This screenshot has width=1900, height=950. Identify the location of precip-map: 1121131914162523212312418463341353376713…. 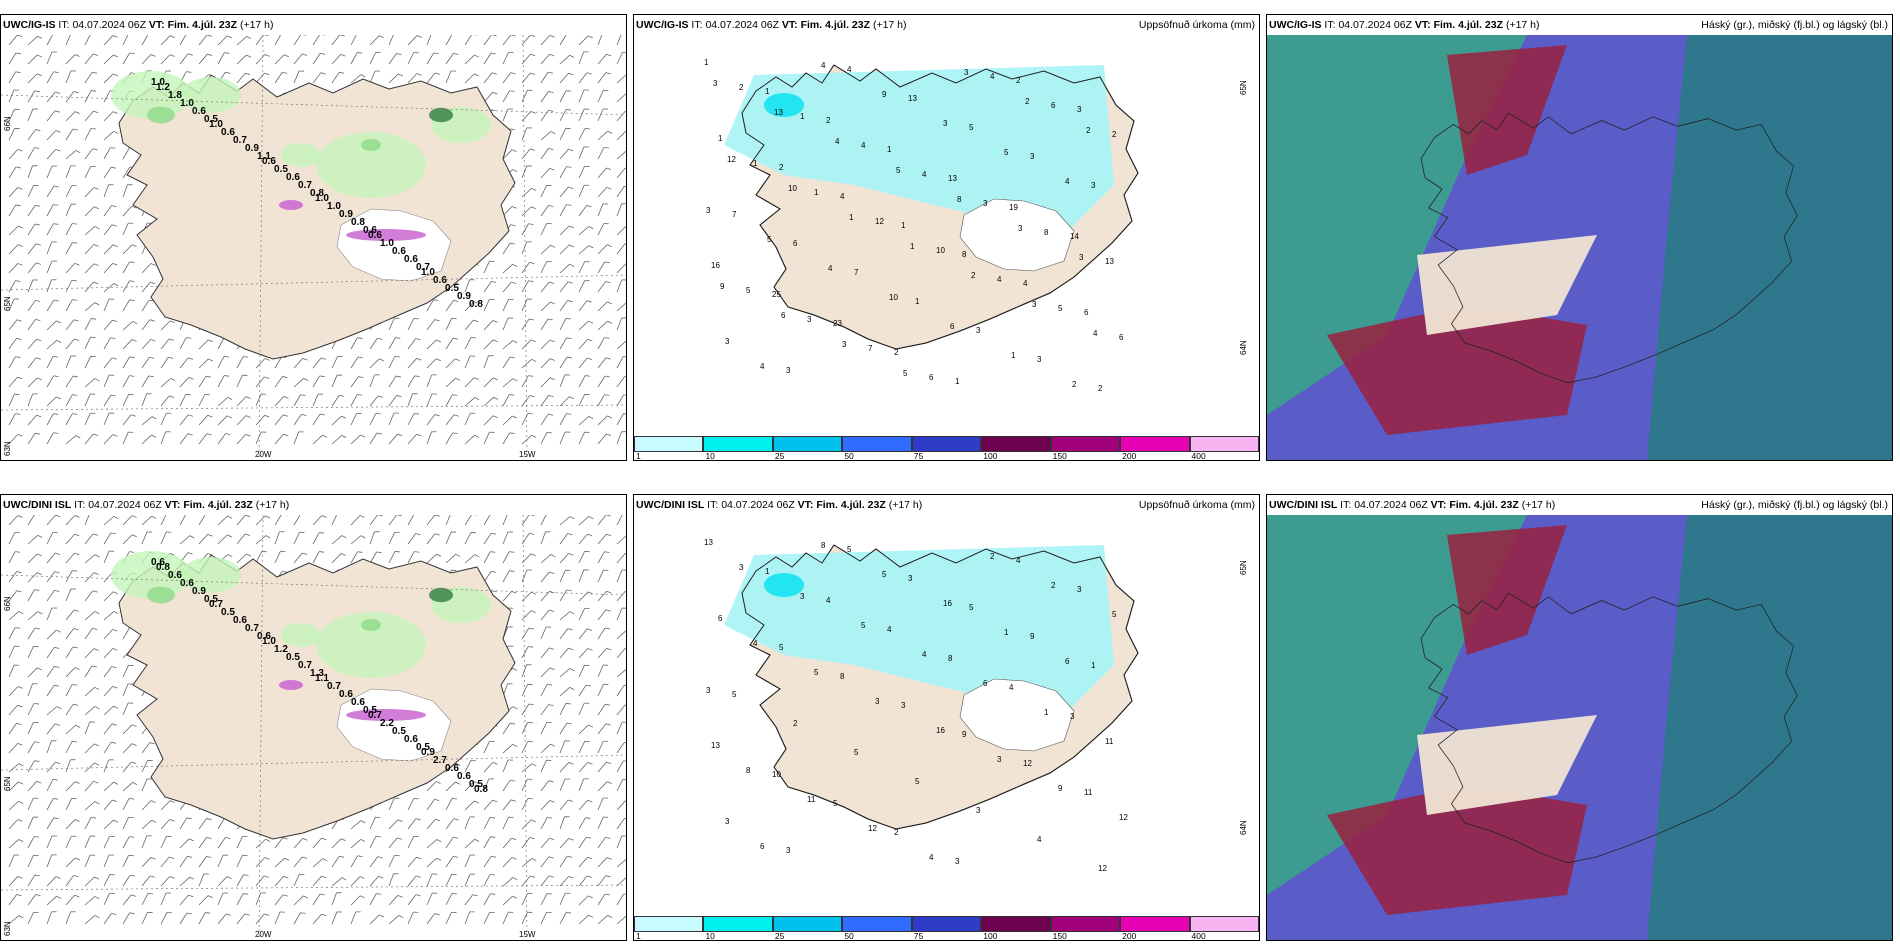
(946, 235).